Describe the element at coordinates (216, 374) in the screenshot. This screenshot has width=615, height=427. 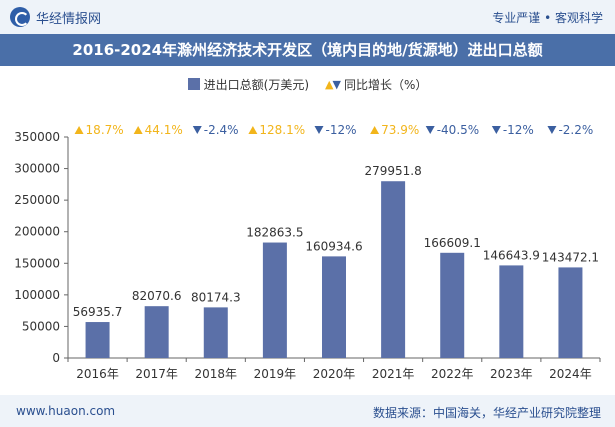
I see `x-tick-label: 2018年` at that location.